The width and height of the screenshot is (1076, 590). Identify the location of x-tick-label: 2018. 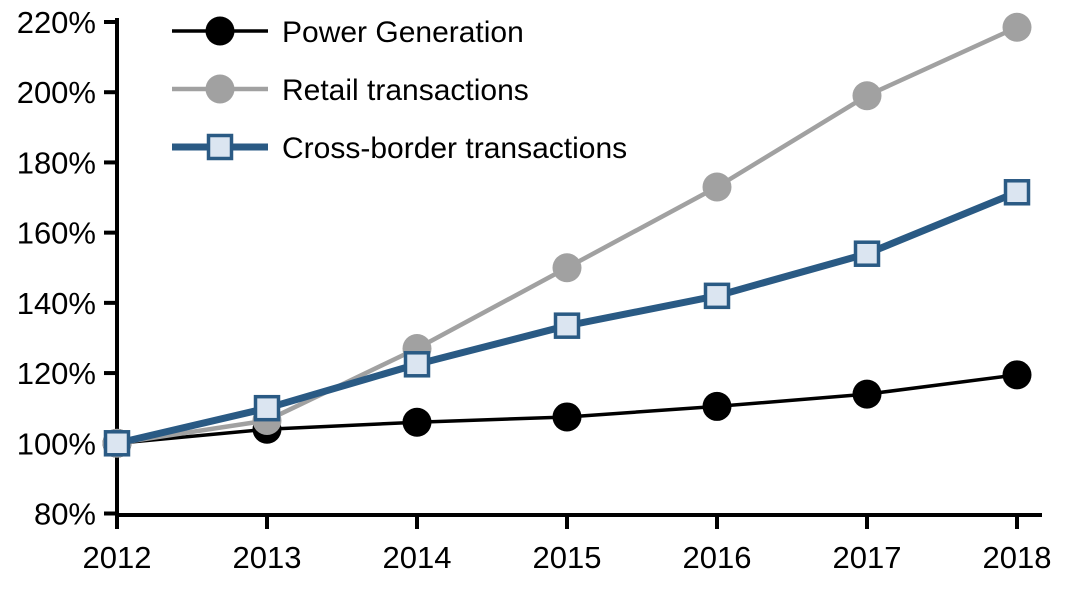
(1017, 557).